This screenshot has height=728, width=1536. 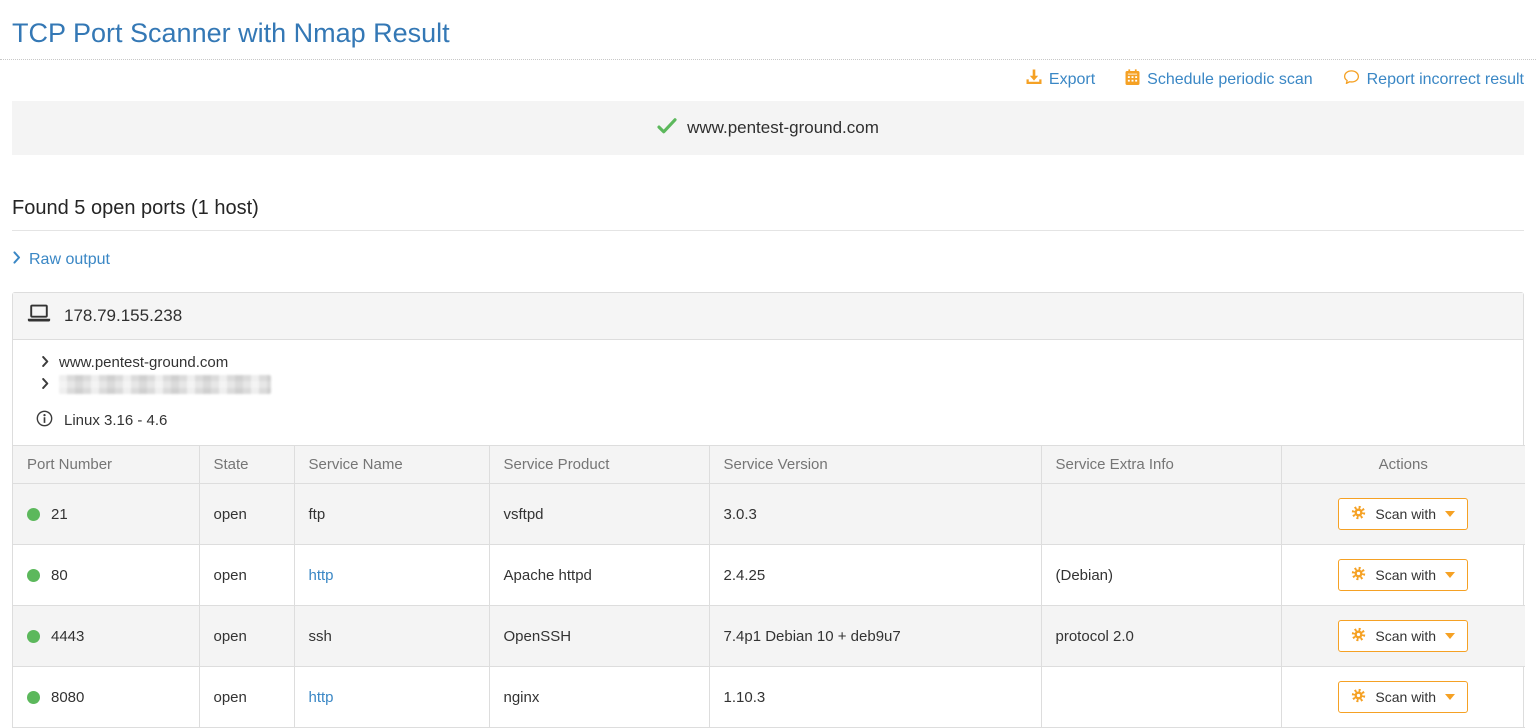 What do you see at coordinates (59, 575) in the screenshot?
I see `port-number: 80` at bounding box center [59, 575].